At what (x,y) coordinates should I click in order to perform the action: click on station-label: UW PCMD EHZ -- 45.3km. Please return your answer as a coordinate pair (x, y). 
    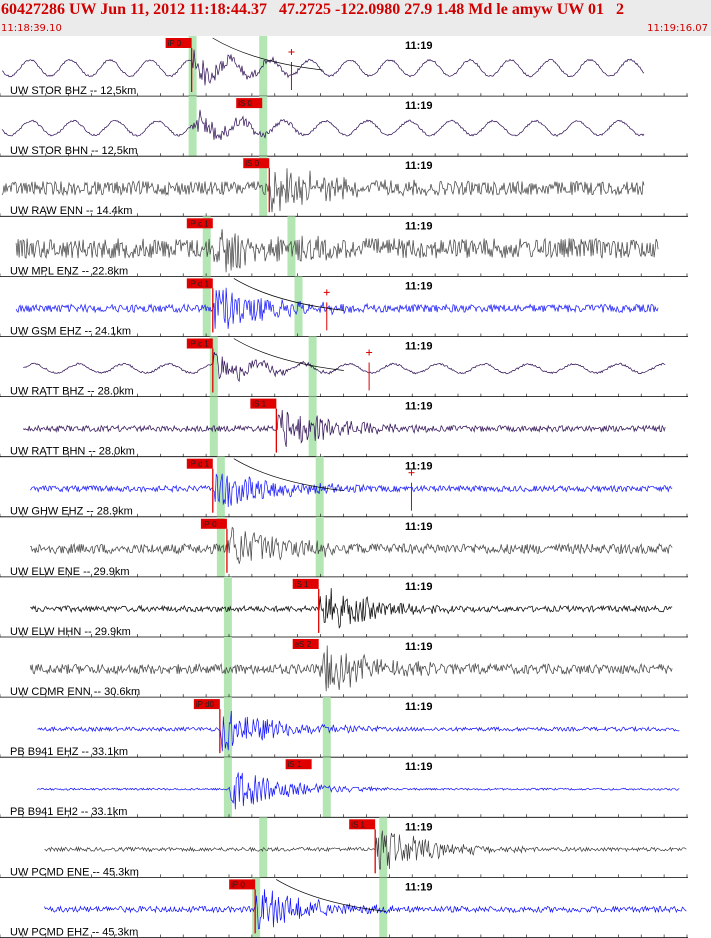
    Looking at the image, I should click on (74, 932).